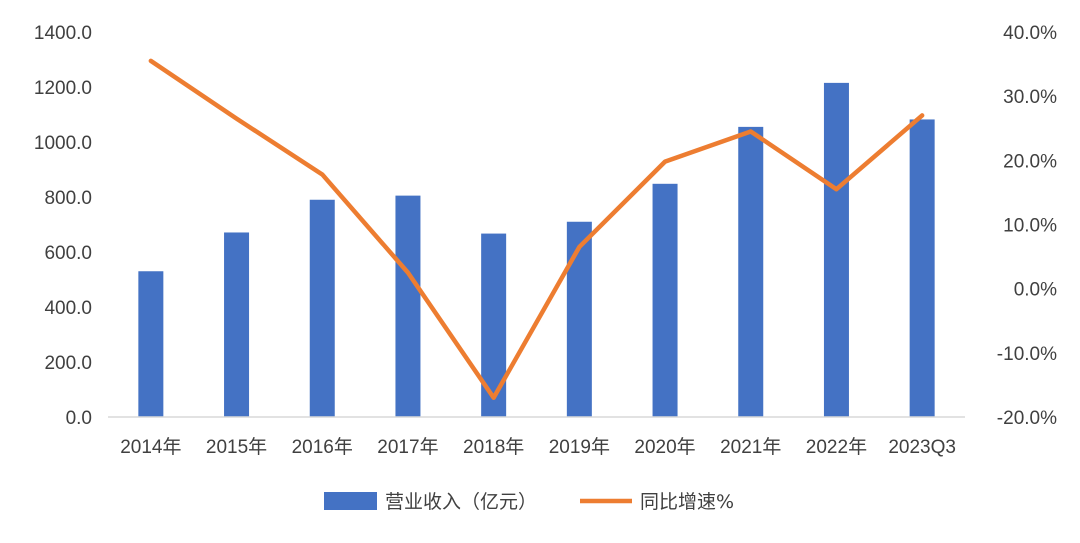 This screenshot has height=543, width=1080. I want to click on x-tick-label: 2020年, so click(664, 447).